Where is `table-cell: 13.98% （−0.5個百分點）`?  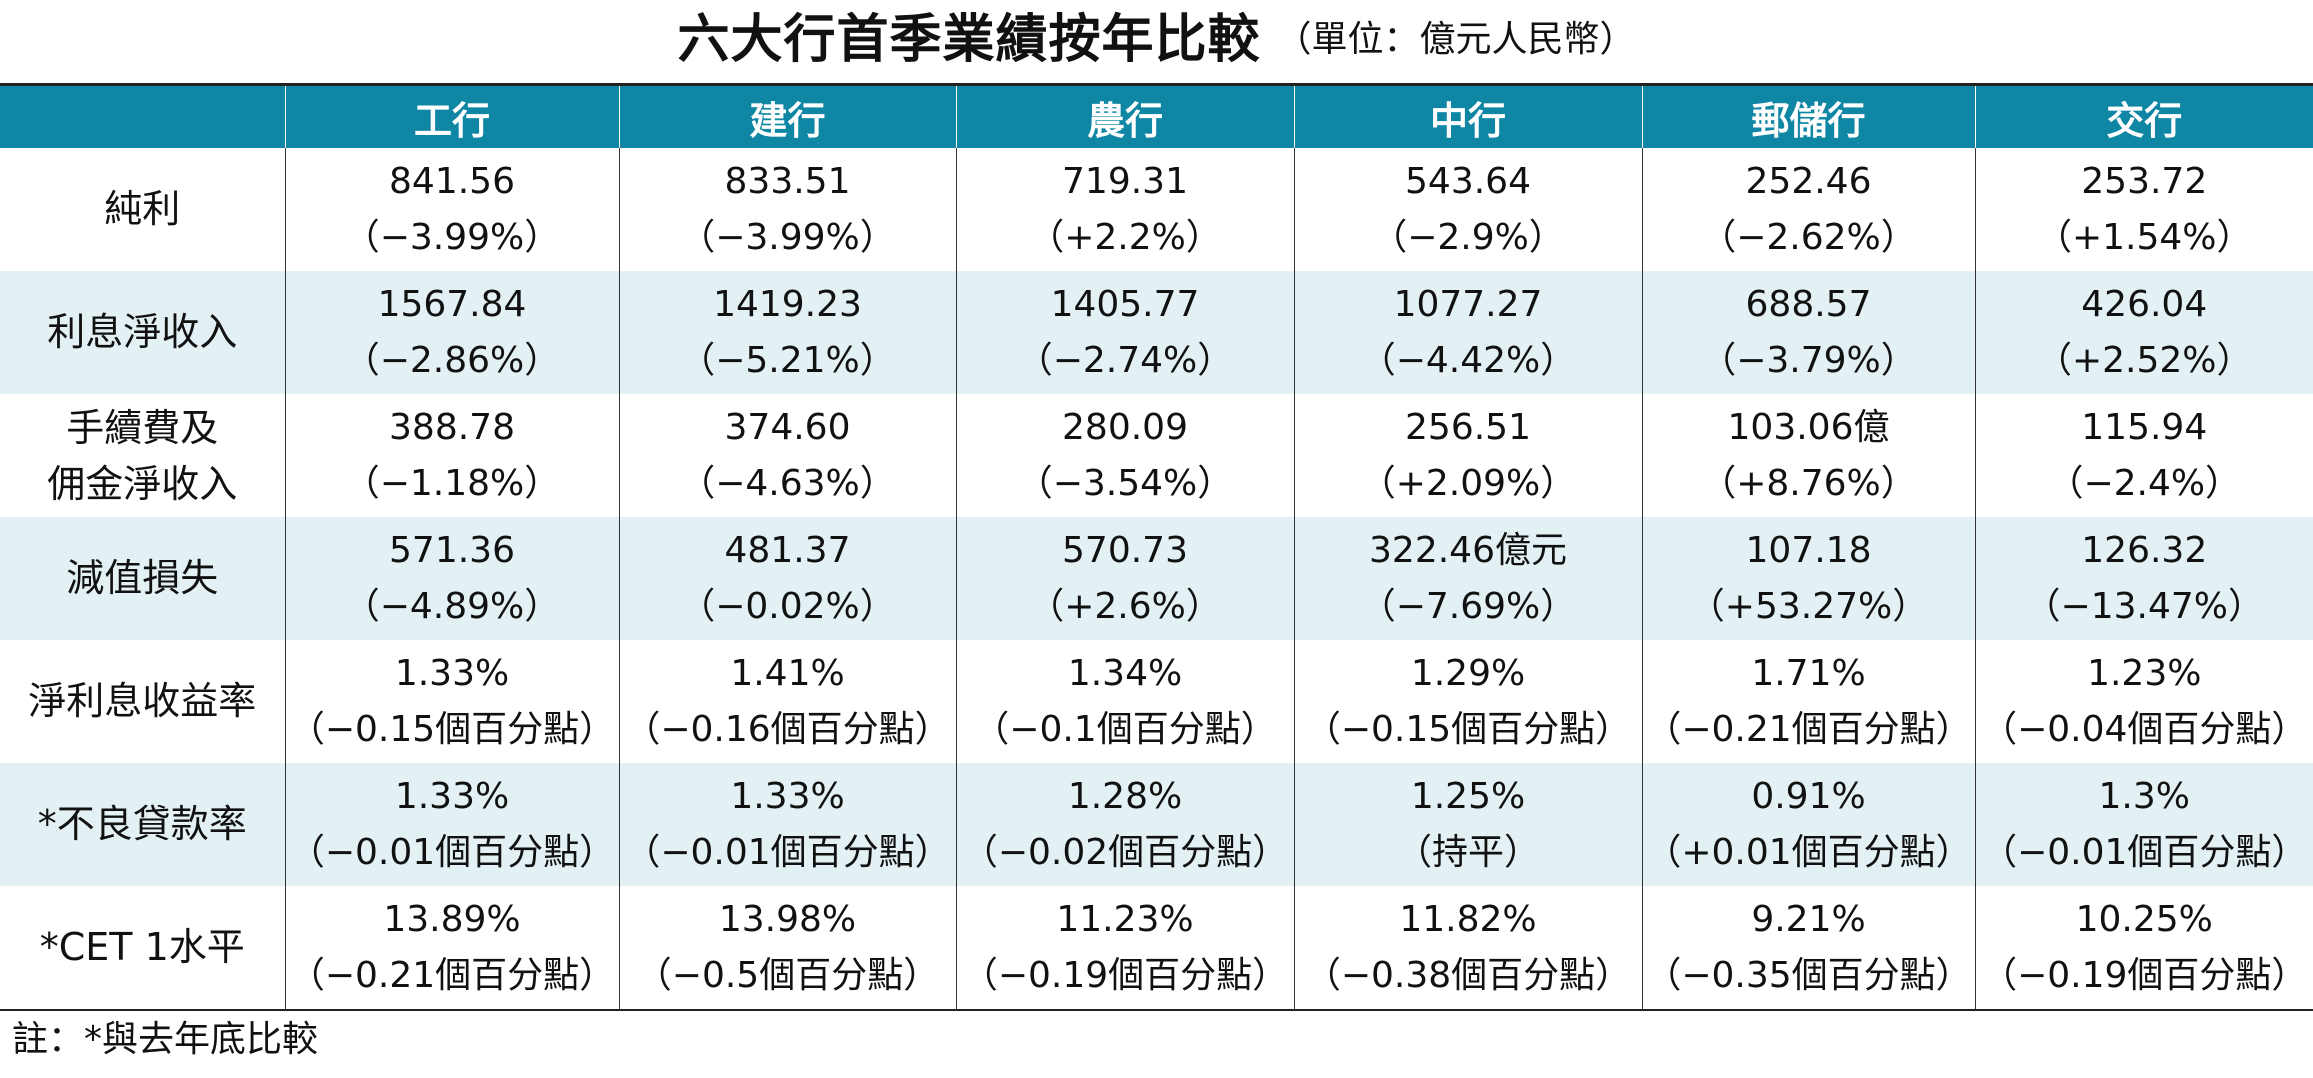
table-cell: 13.98% （−0.5個百分點） is located at coordinates (787, 948).